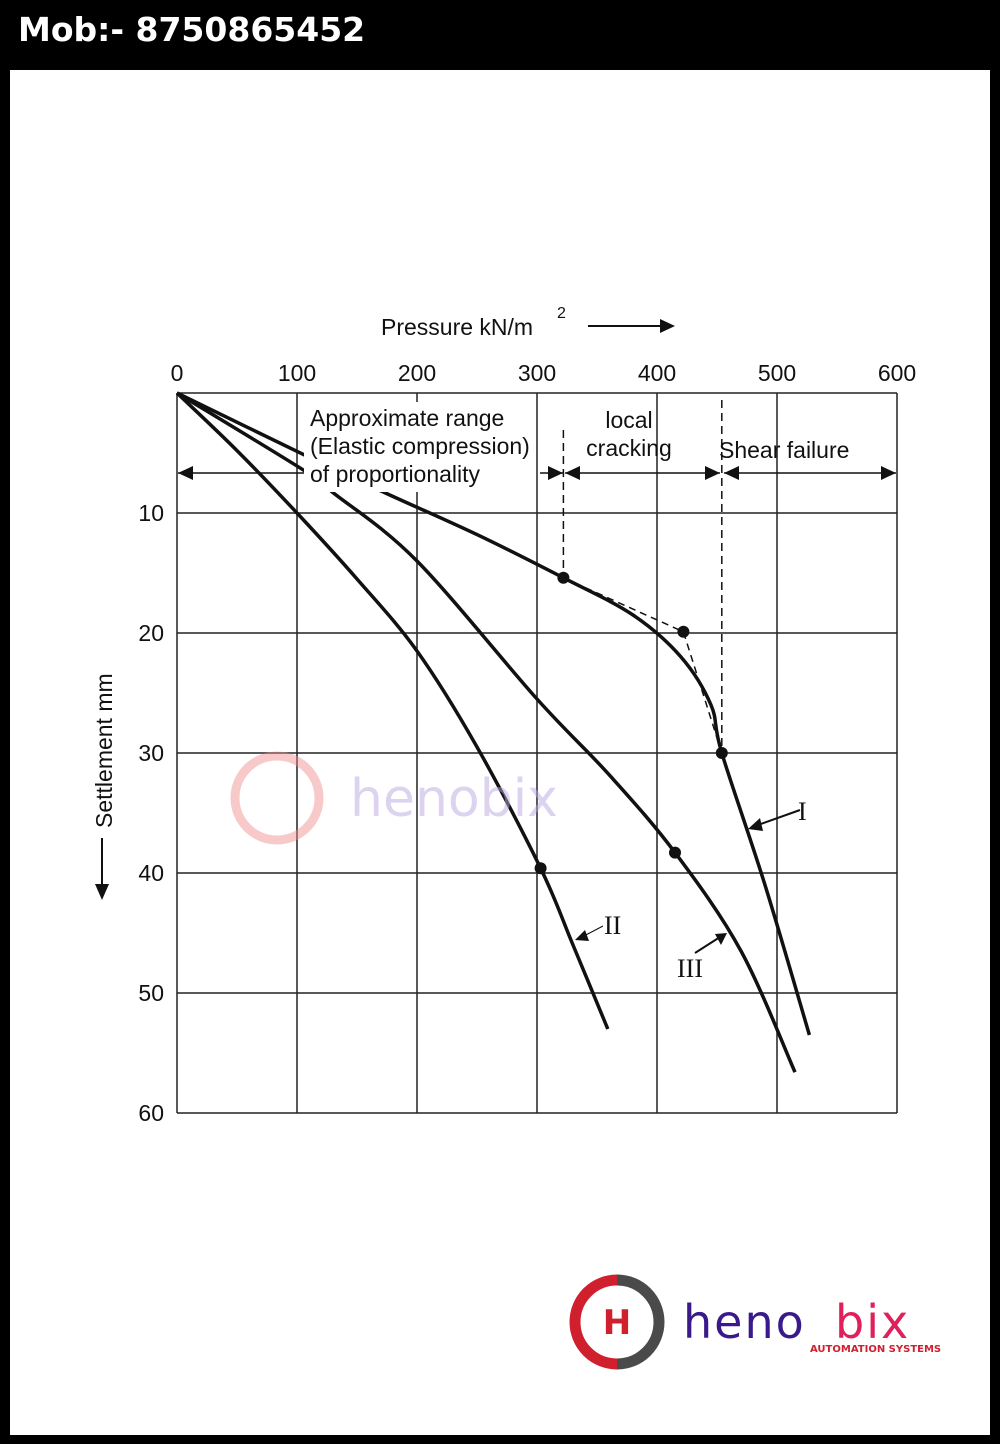 Image resolution: width=1000 pixels, height=1444 pixels. I want to click on y-tick-label: 20, so click(151, 633).